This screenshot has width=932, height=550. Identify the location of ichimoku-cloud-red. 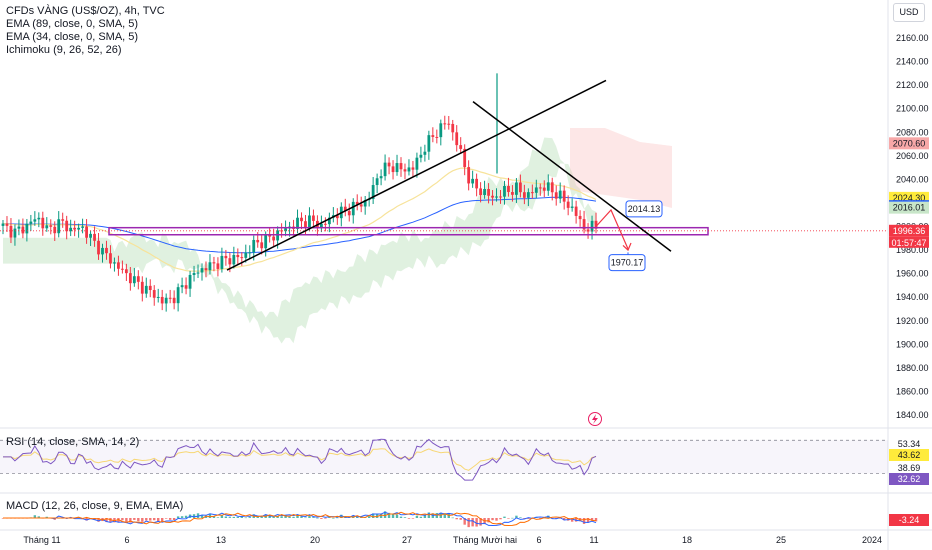
(621, 168).